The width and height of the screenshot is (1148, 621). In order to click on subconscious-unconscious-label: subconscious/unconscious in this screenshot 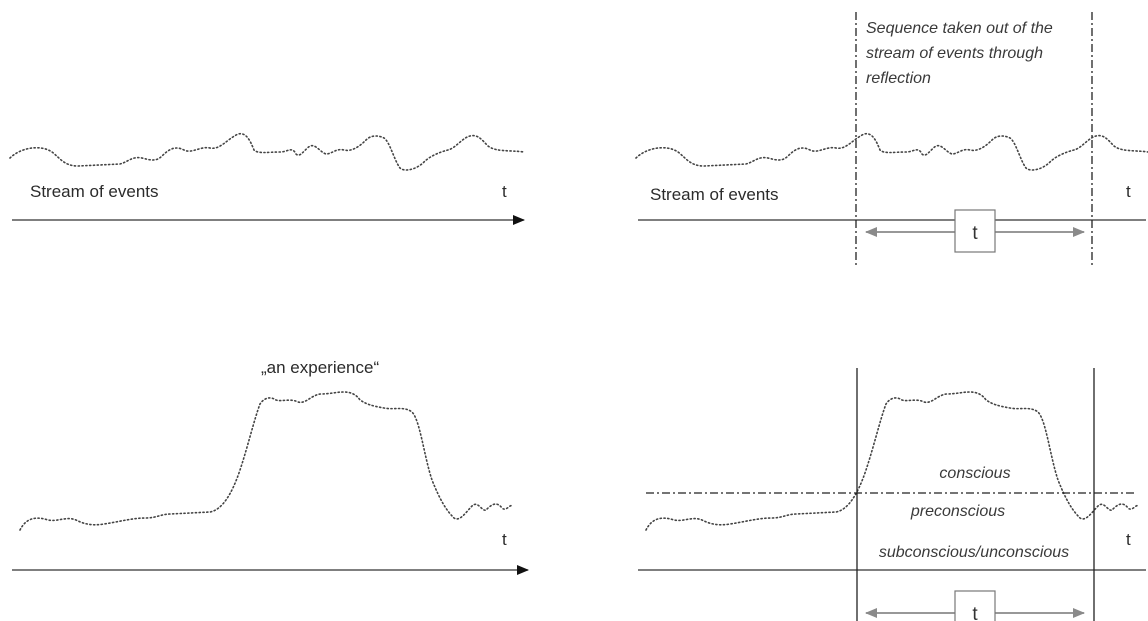, I will do `click(974, 552)`.